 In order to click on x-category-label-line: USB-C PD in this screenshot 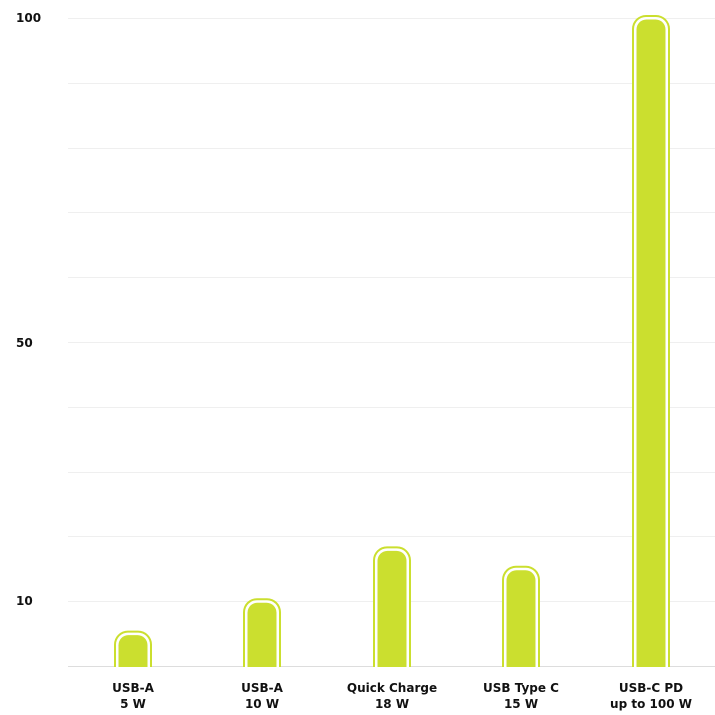, I will do `click(651, 688)`.